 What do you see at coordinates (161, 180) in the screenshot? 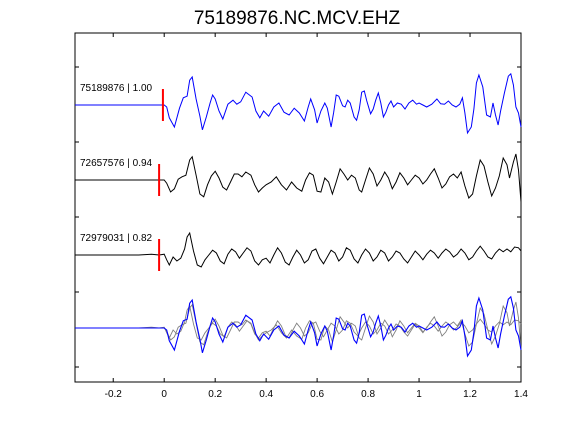
I see `pick-markers` at bounding box center [161, 180].